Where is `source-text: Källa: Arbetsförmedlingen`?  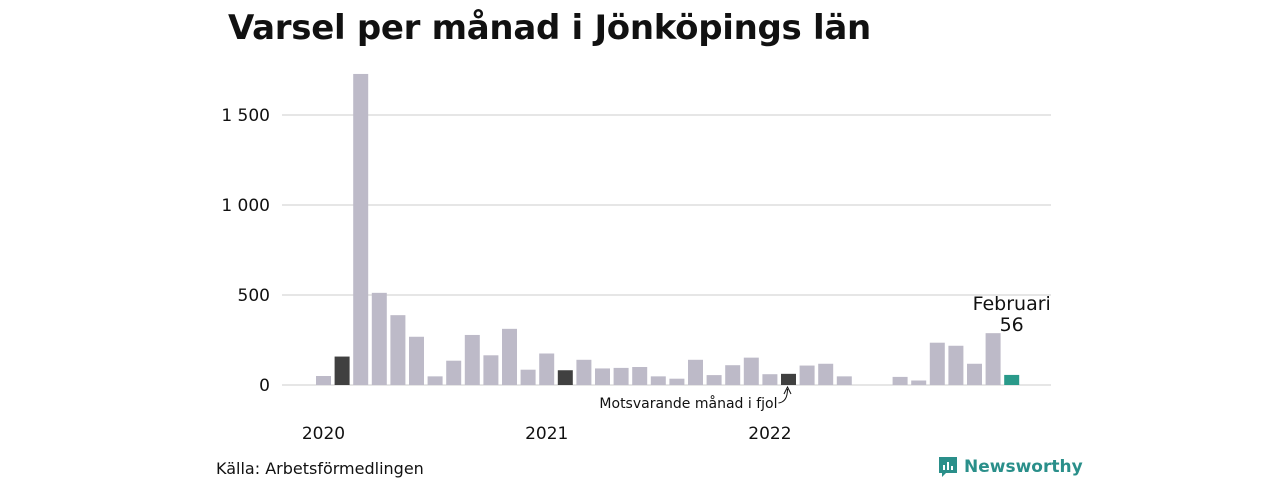 source-text: Källa: Arbetsförmedlingen is located at coordinates (320, 468).